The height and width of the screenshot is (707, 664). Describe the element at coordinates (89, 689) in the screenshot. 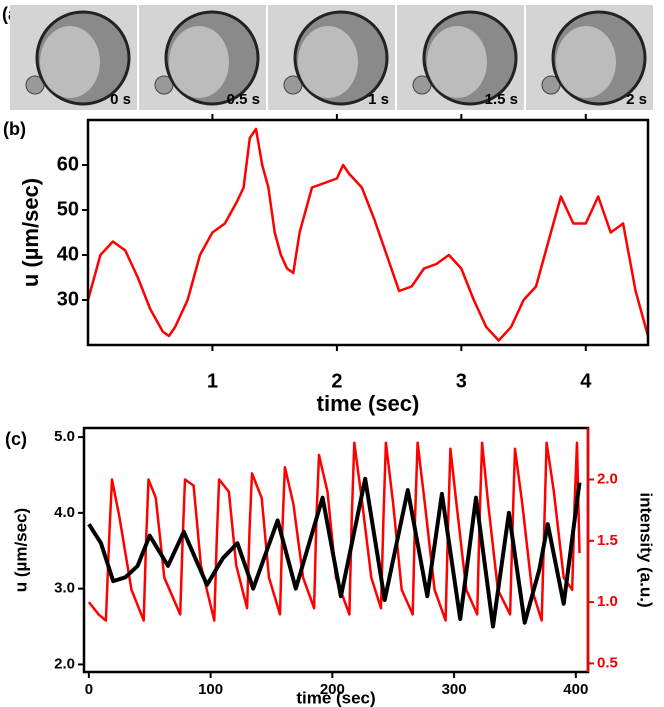

I see `x-tick-label: 0` at that location.